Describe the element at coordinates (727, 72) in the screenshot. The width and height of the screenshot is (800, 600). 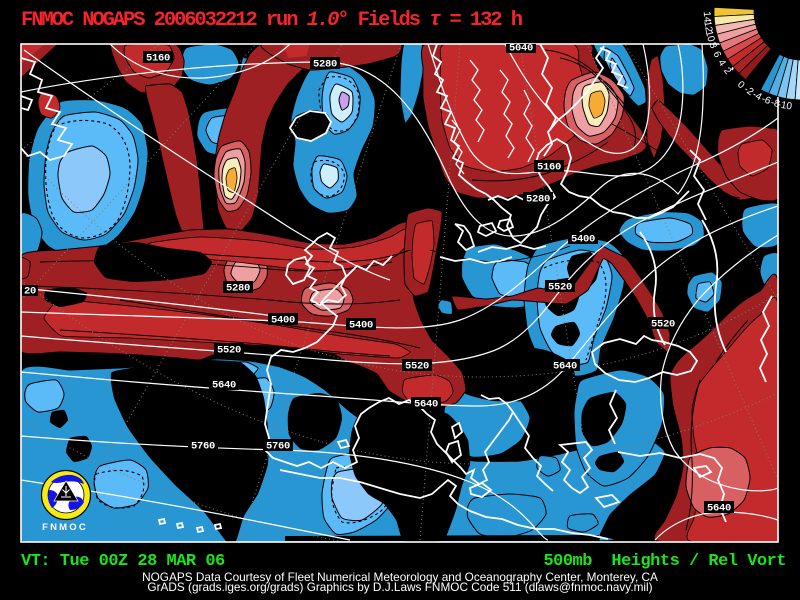
I see `svg-text: 2` at that location.